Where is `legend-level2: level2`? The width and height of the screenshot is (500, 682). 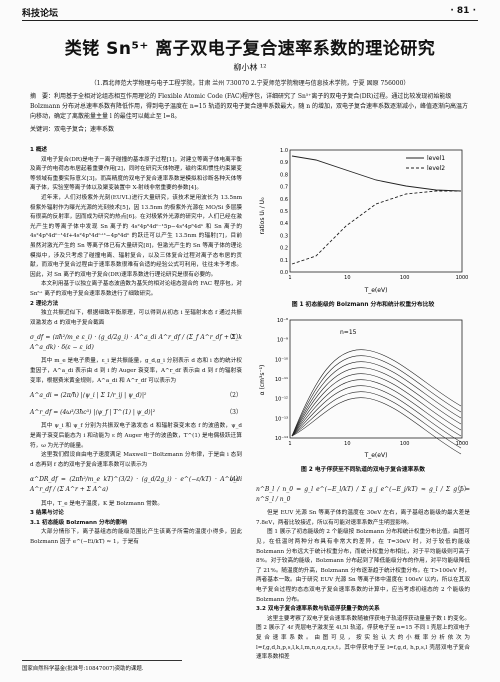 legend-level2: level2 is located at coordinates (436, 168).